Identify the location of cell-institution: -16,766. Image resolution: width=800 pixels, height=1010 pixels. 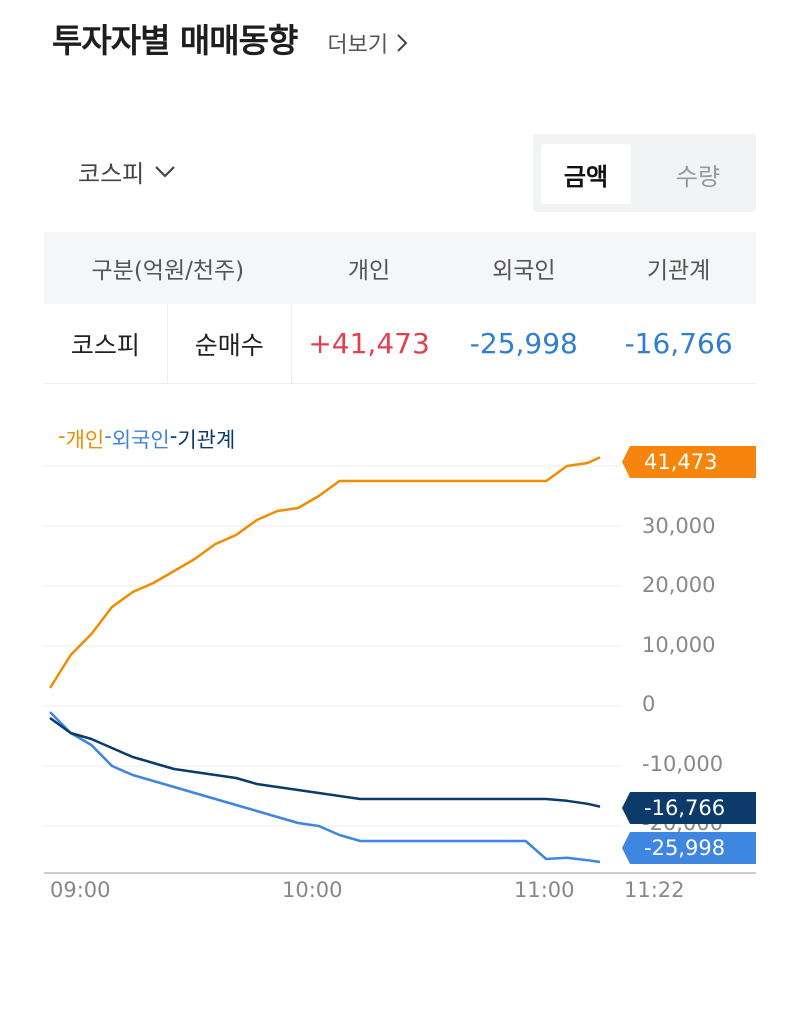
(678, 343).